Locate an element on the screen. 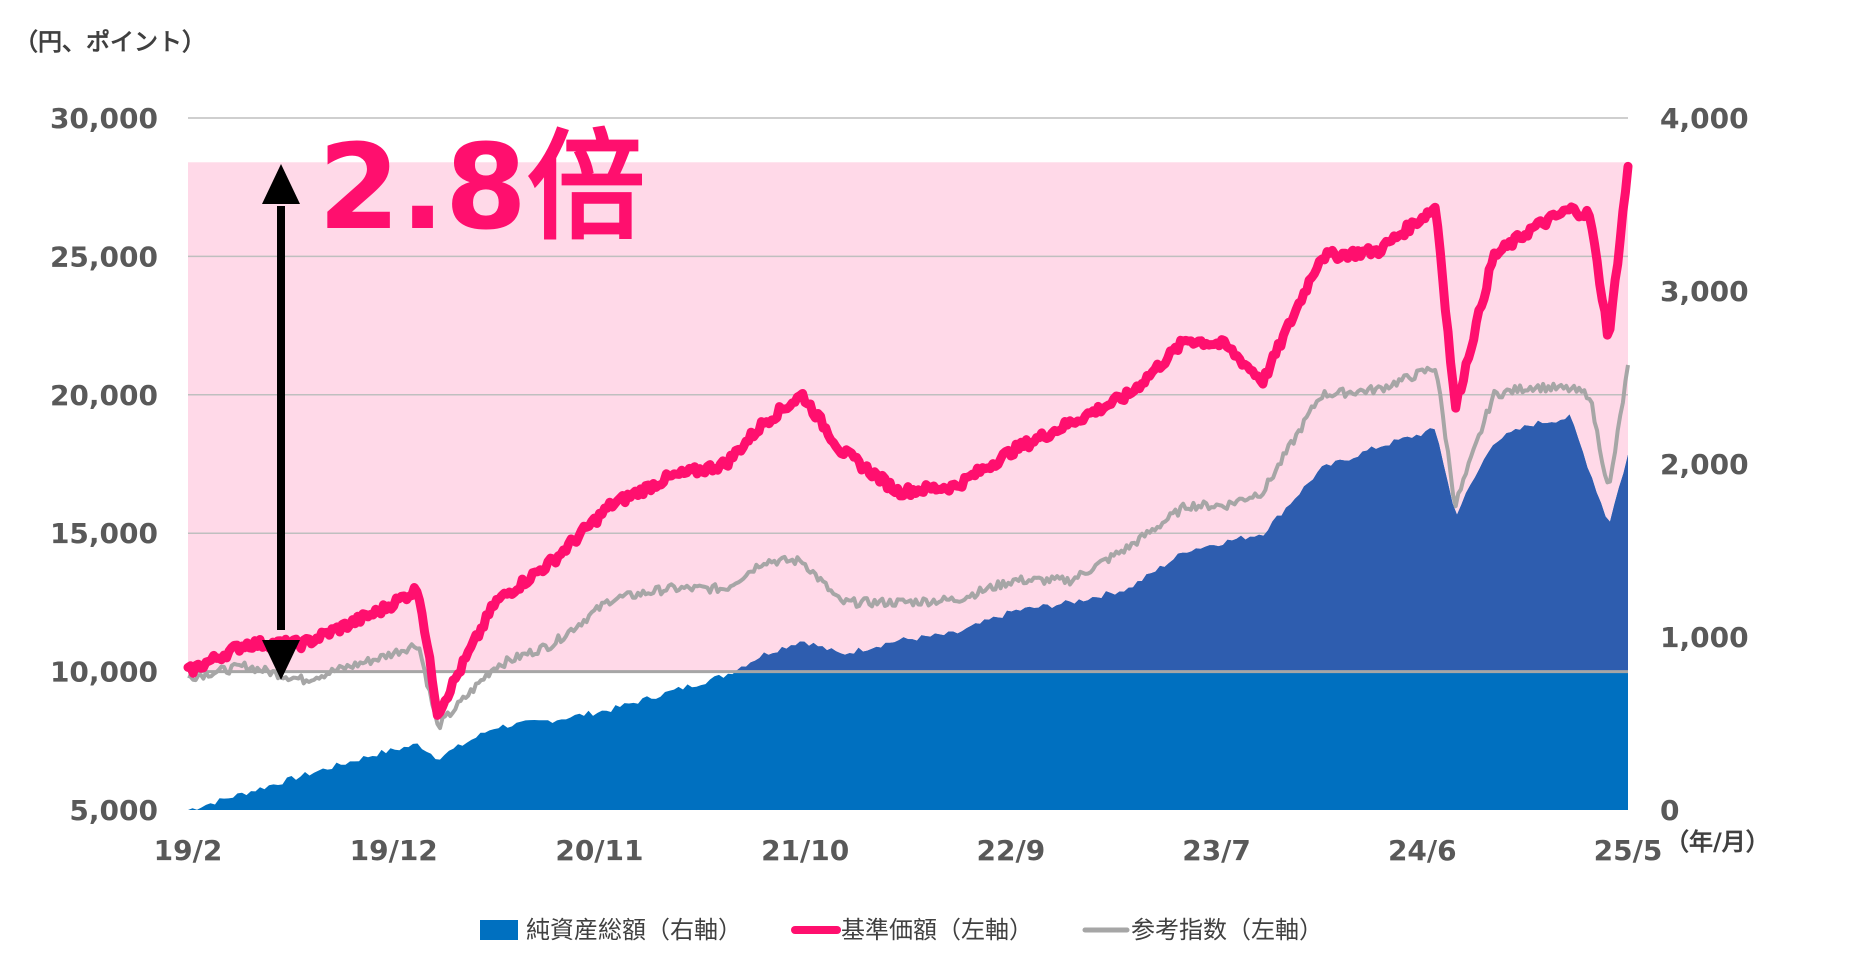  x-tick-label-5: 23/7 is located at coordinates (1216, 850).